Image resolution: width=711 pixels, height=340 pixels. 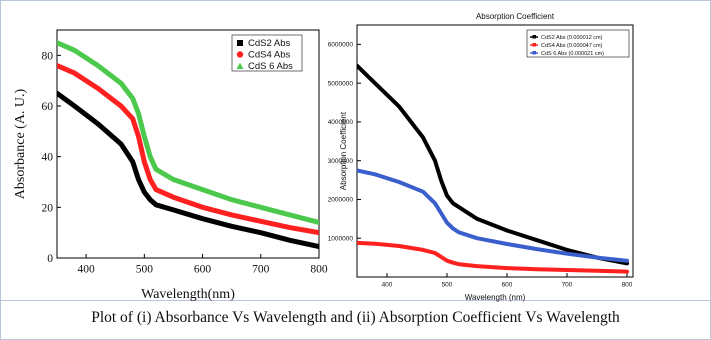 What do you see at coordinates (240, 54) in the screenshot?
I see `legend-marker-circle` at bounding box center [240, 54].